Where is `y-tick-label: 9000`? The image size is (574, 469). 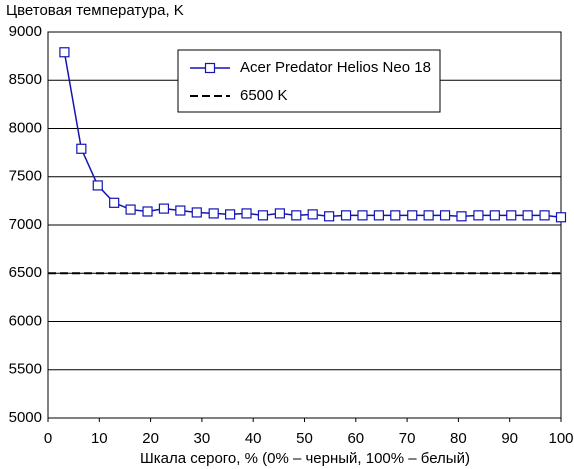
y-tick-label: 9000 is located at coordinates (25, 31).